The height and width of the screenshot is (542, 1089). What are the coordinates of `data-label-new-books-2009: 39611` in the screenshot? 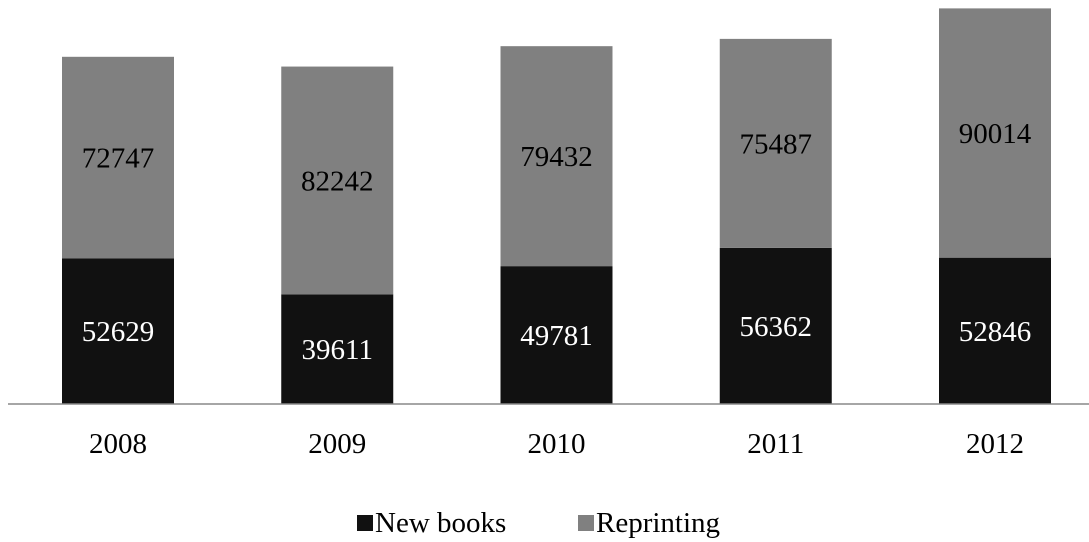 It's located at (337, 350).